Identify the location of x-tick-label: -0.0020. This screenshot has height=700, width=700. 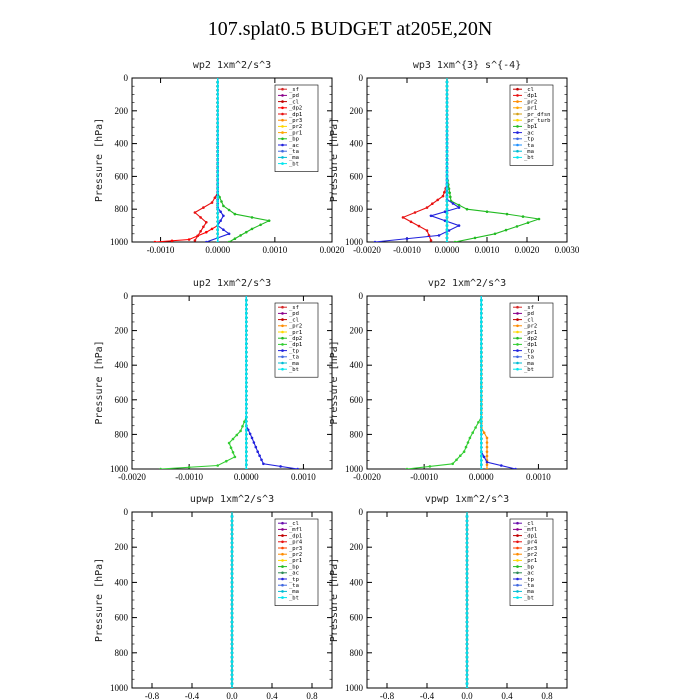
(367, 250).